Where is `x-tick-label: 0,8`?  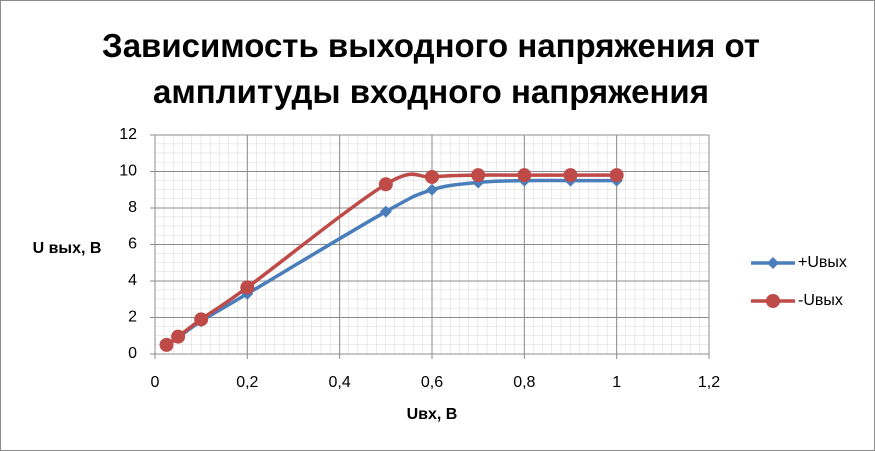 x-tick-label: 0,8 is located at coordinates (524, 382).